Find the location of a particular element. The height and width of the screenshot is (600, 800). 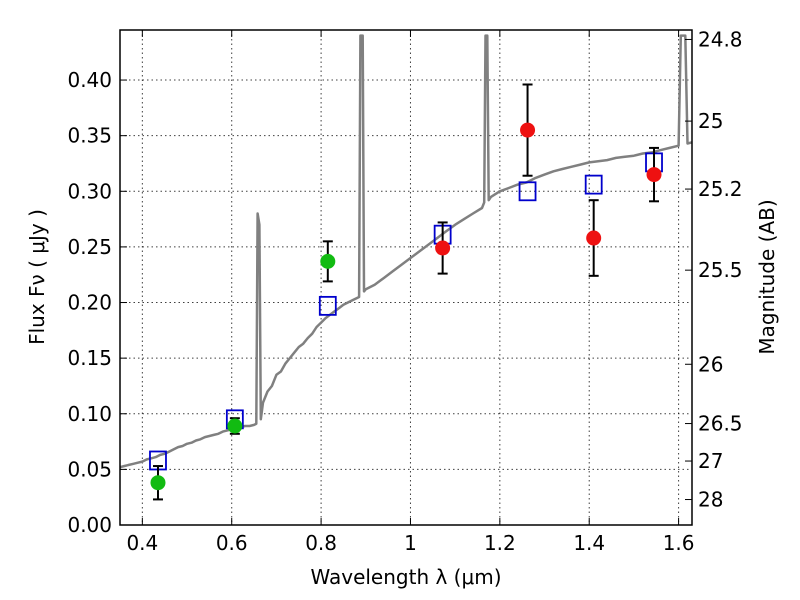

right-tick-label: 25.5 is located at coordinates (720, 270).